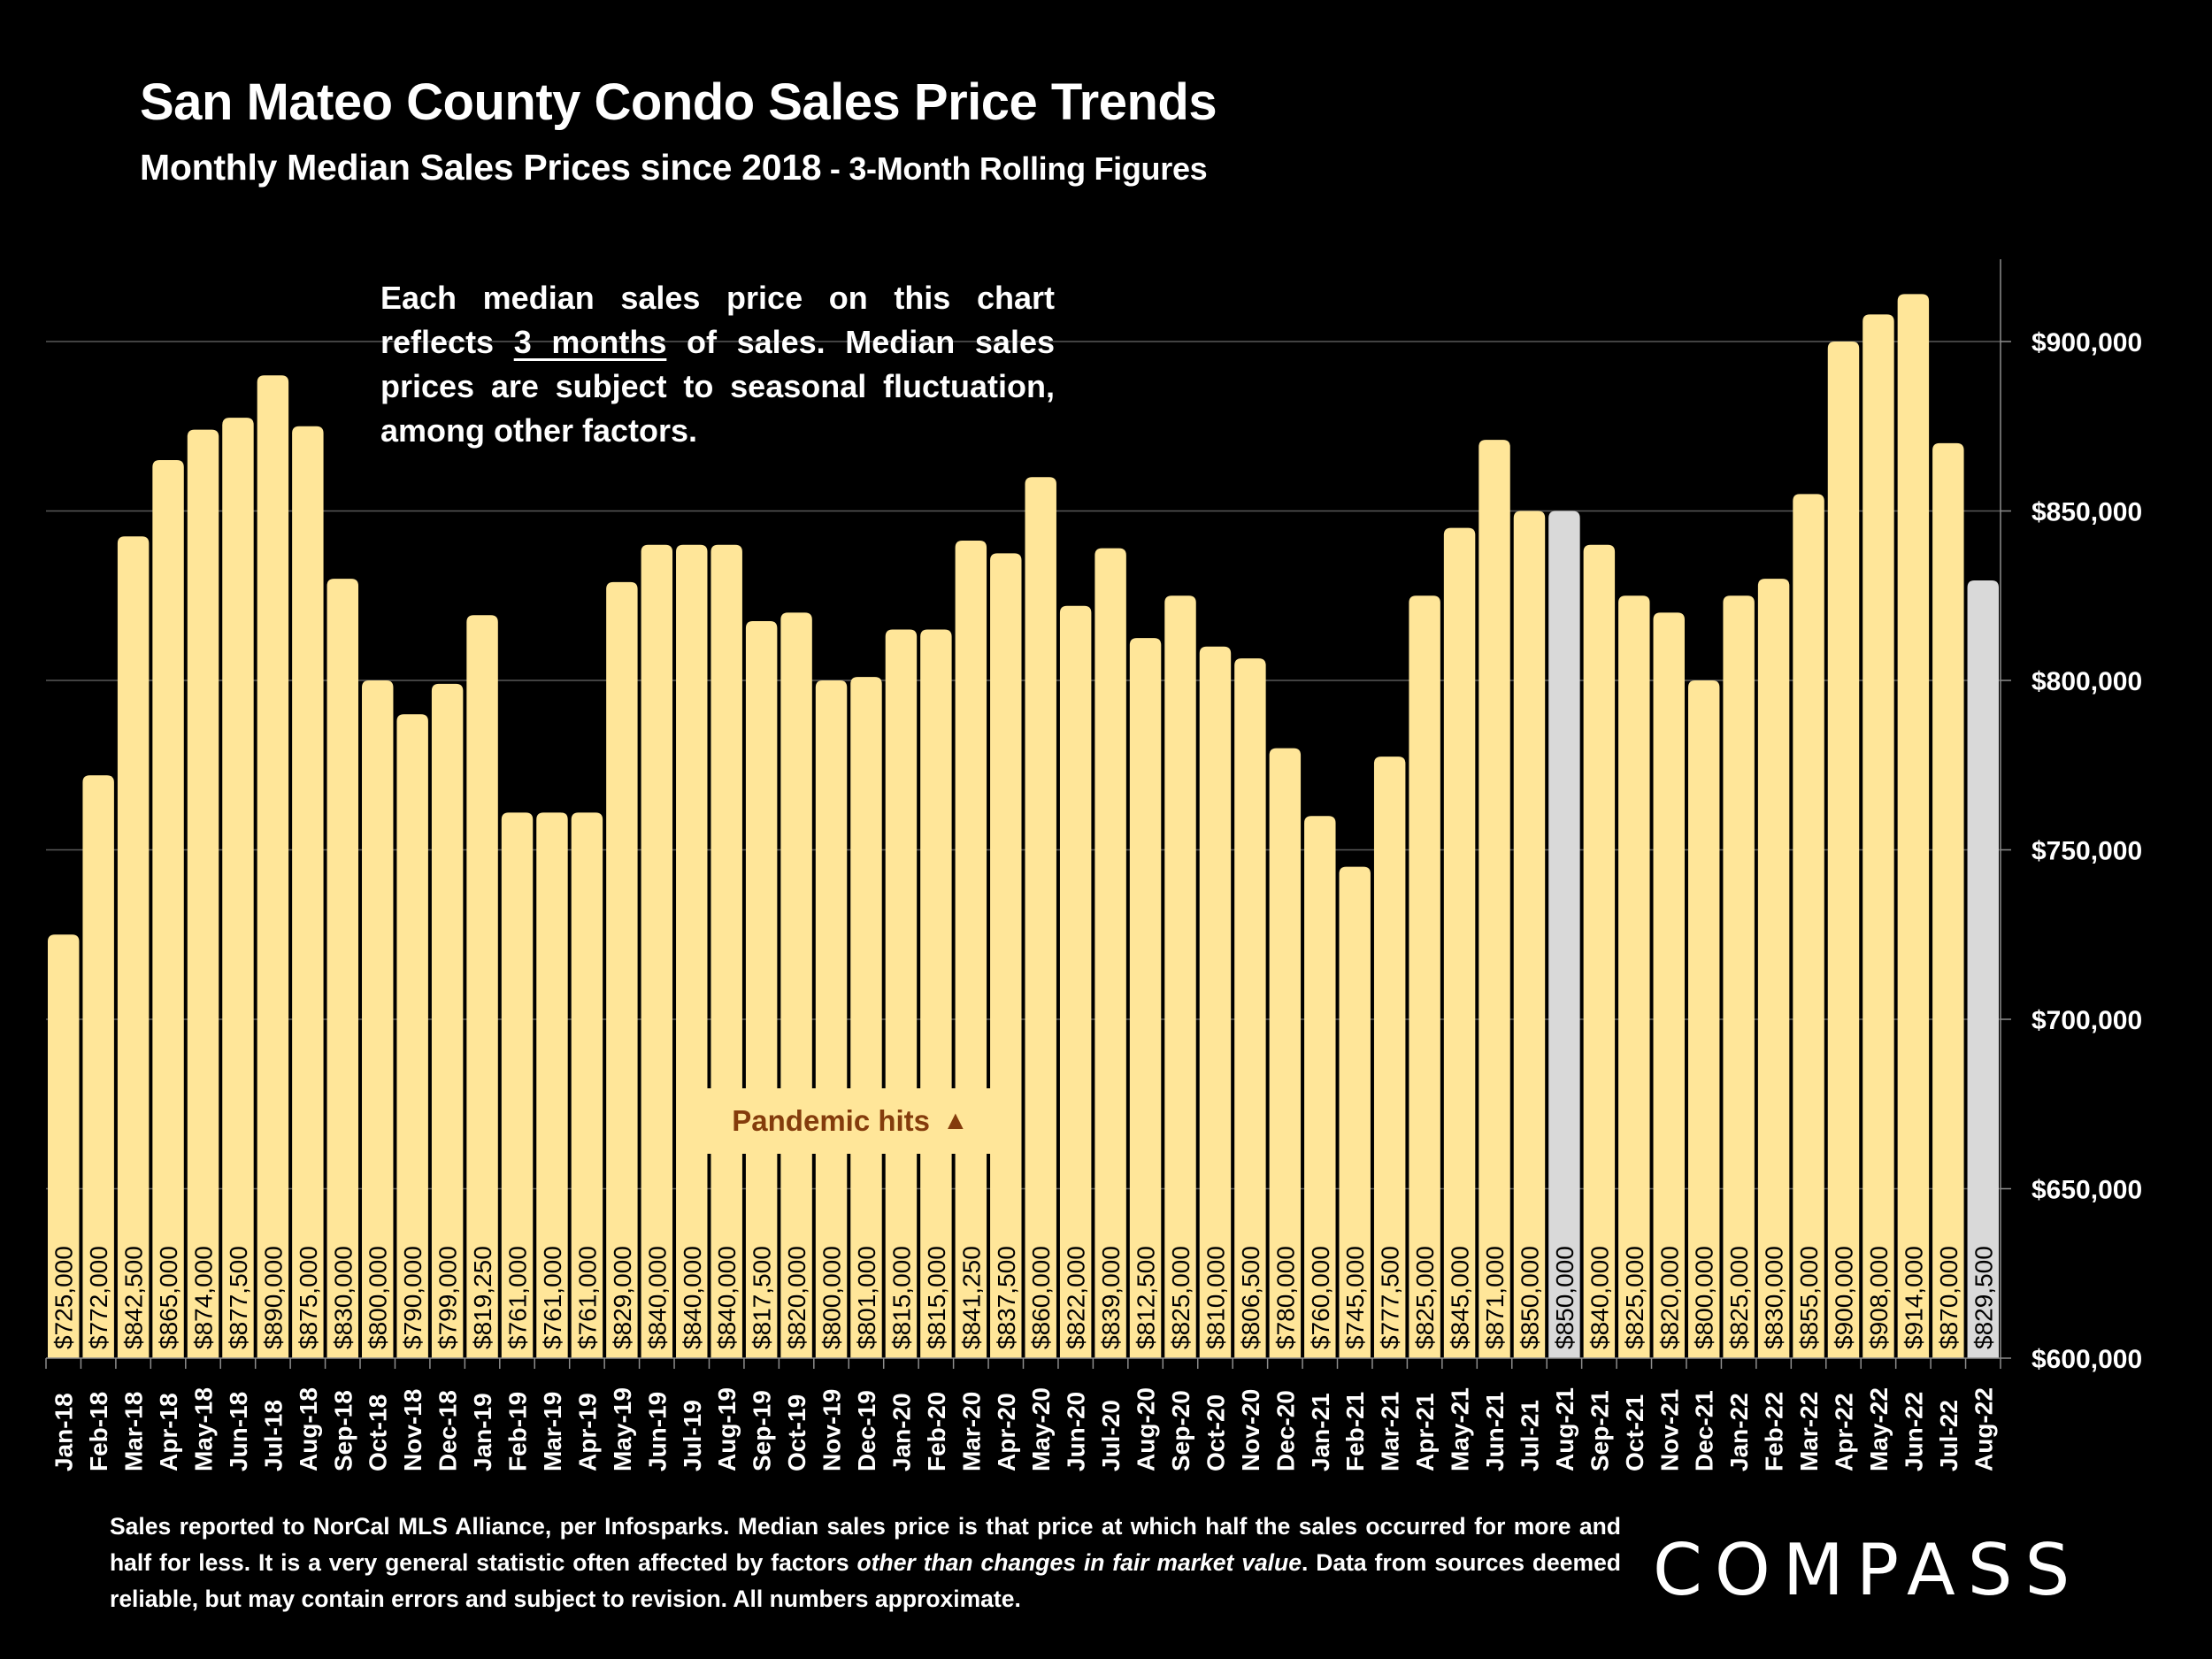  I want to click on x-tick-label: Sep-20, so click(1181, 1431).